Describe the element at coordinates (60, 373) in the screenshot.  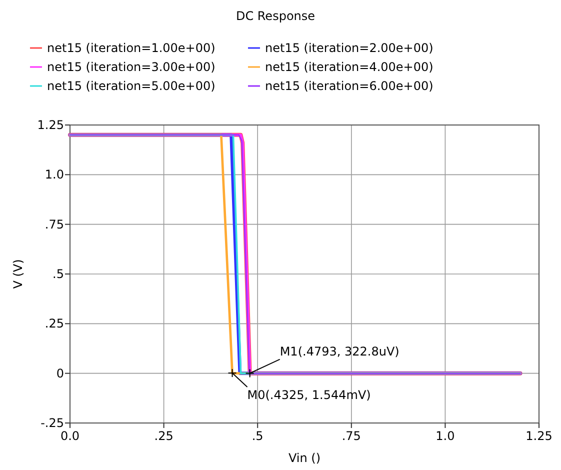
I see `y-tick-label: 0` at that location.